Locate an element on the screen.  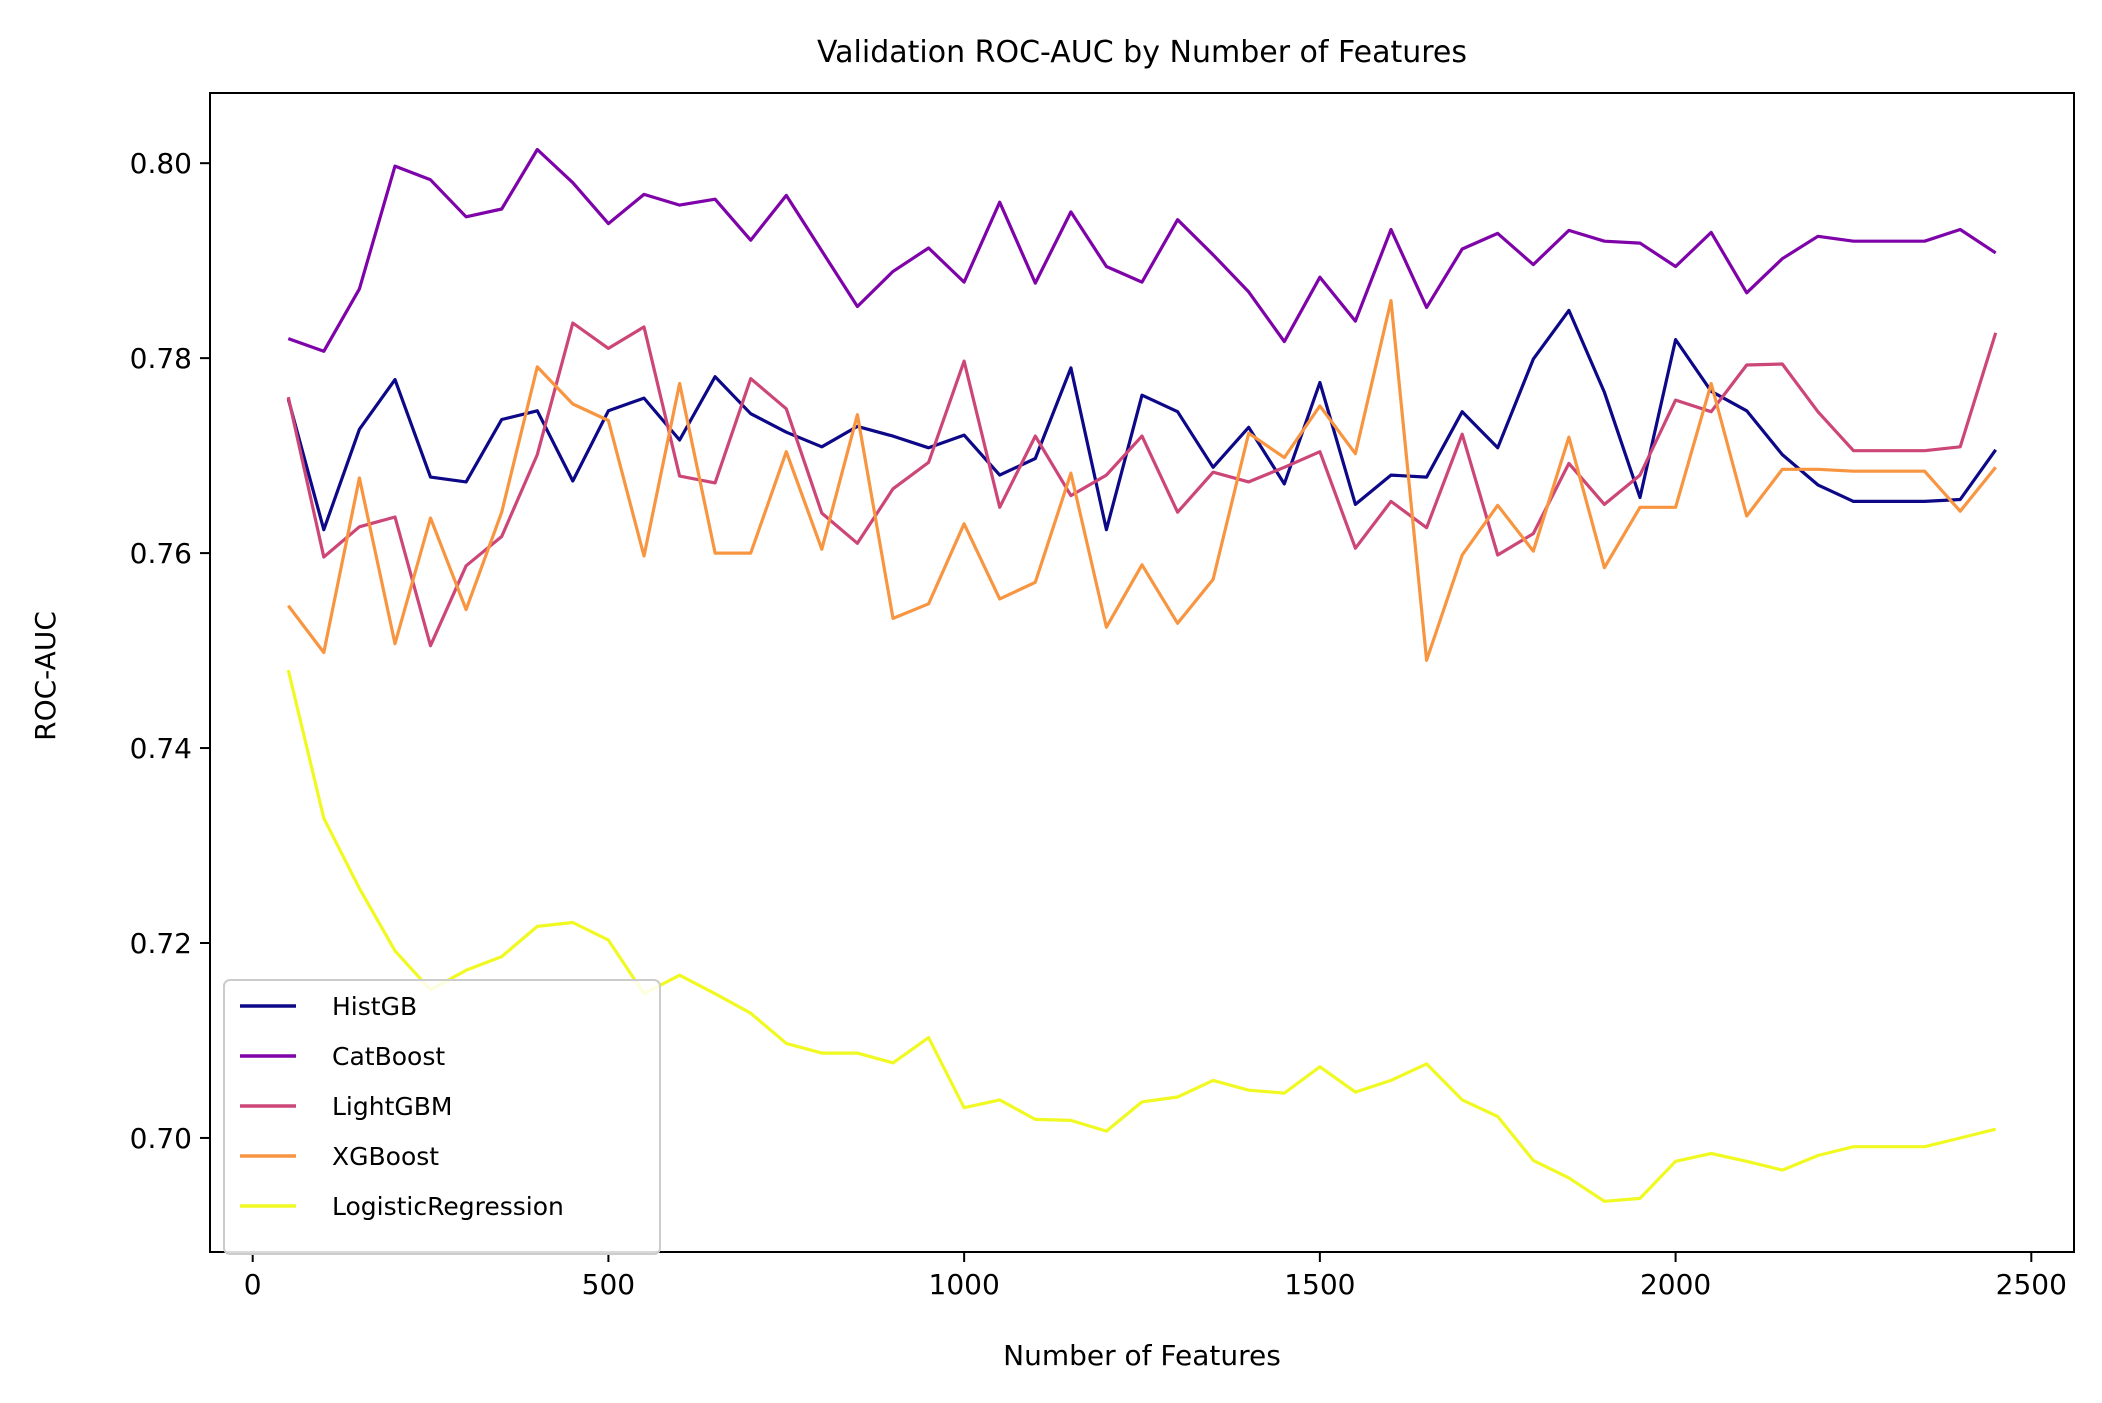
legend-label-logisticregression: LogisticRegression is located at coordinates (448, 1206).